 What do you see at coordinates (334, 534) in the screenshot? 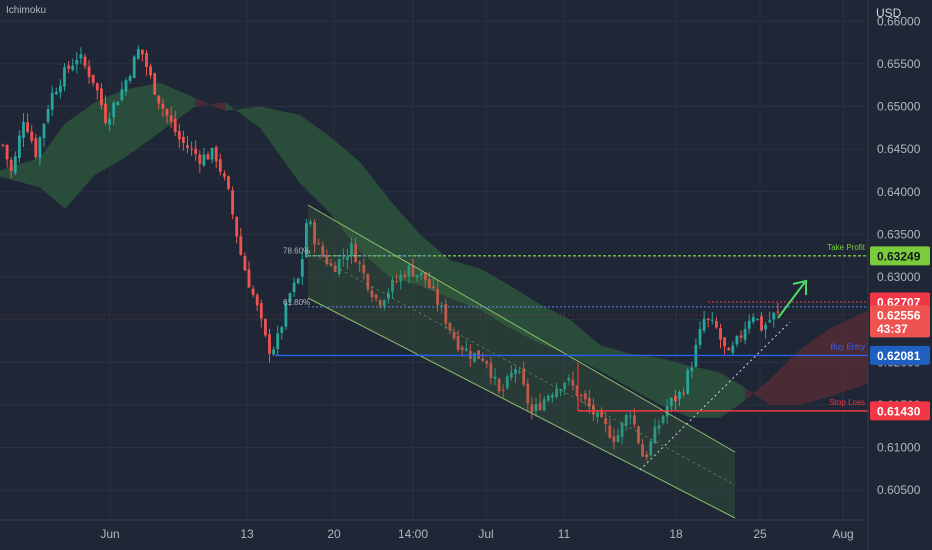
I see `time-tick-label: 20` at bounding box center [334, 534].